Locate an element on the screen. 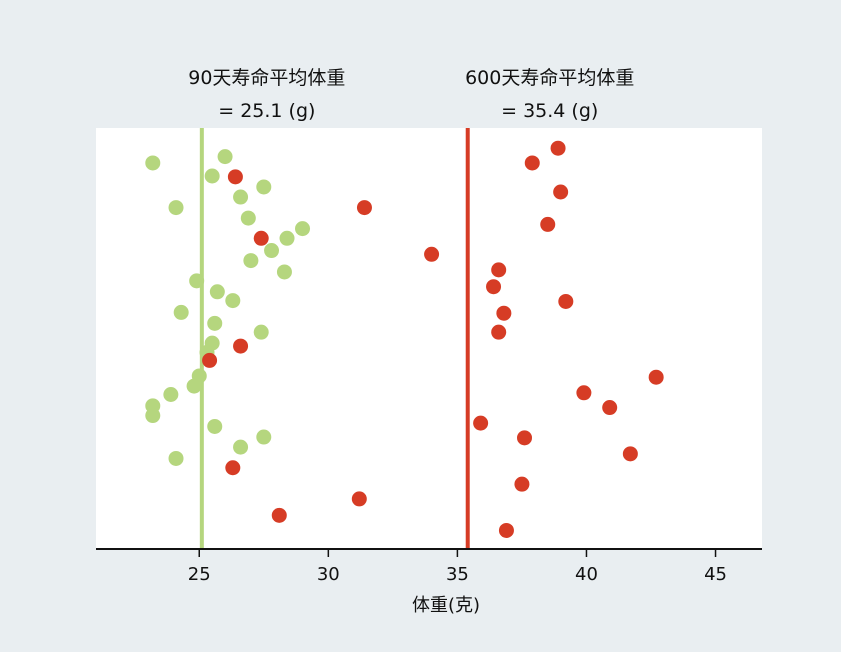 The image size is (841, 652). mean-annotation-title-0: 90天寿命平均体重 is located at coordinates (266, 78).